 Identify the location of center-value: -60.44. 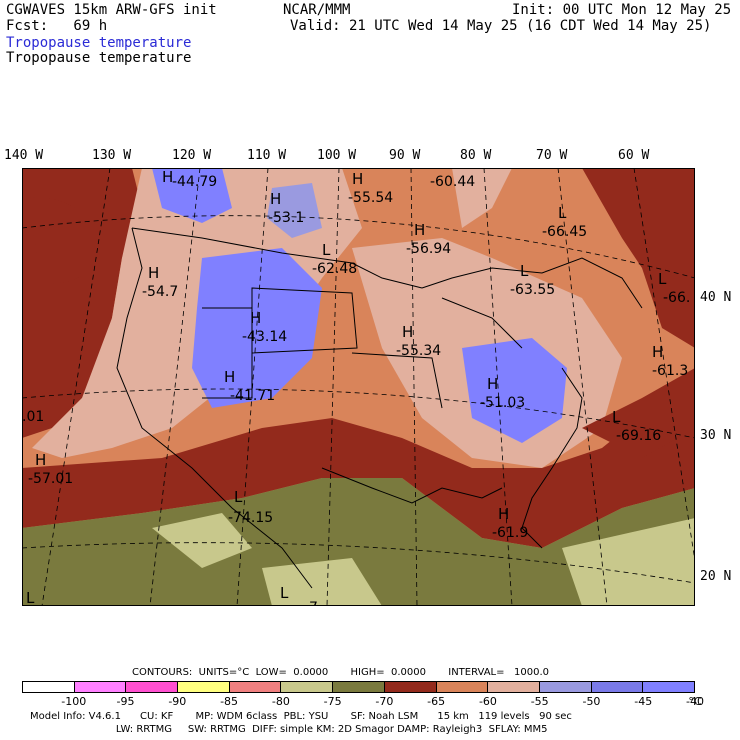
(452, 182).